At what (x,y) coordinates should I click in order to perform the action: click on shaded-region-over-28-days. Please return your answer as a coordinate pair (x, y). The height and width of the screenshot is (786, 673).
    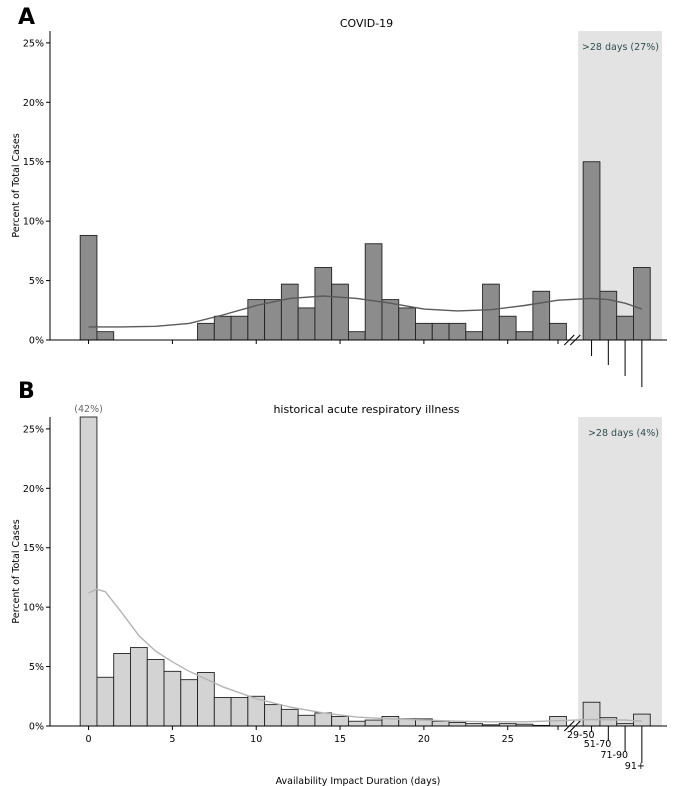
    Looking at the image, I should click on (620, 571).